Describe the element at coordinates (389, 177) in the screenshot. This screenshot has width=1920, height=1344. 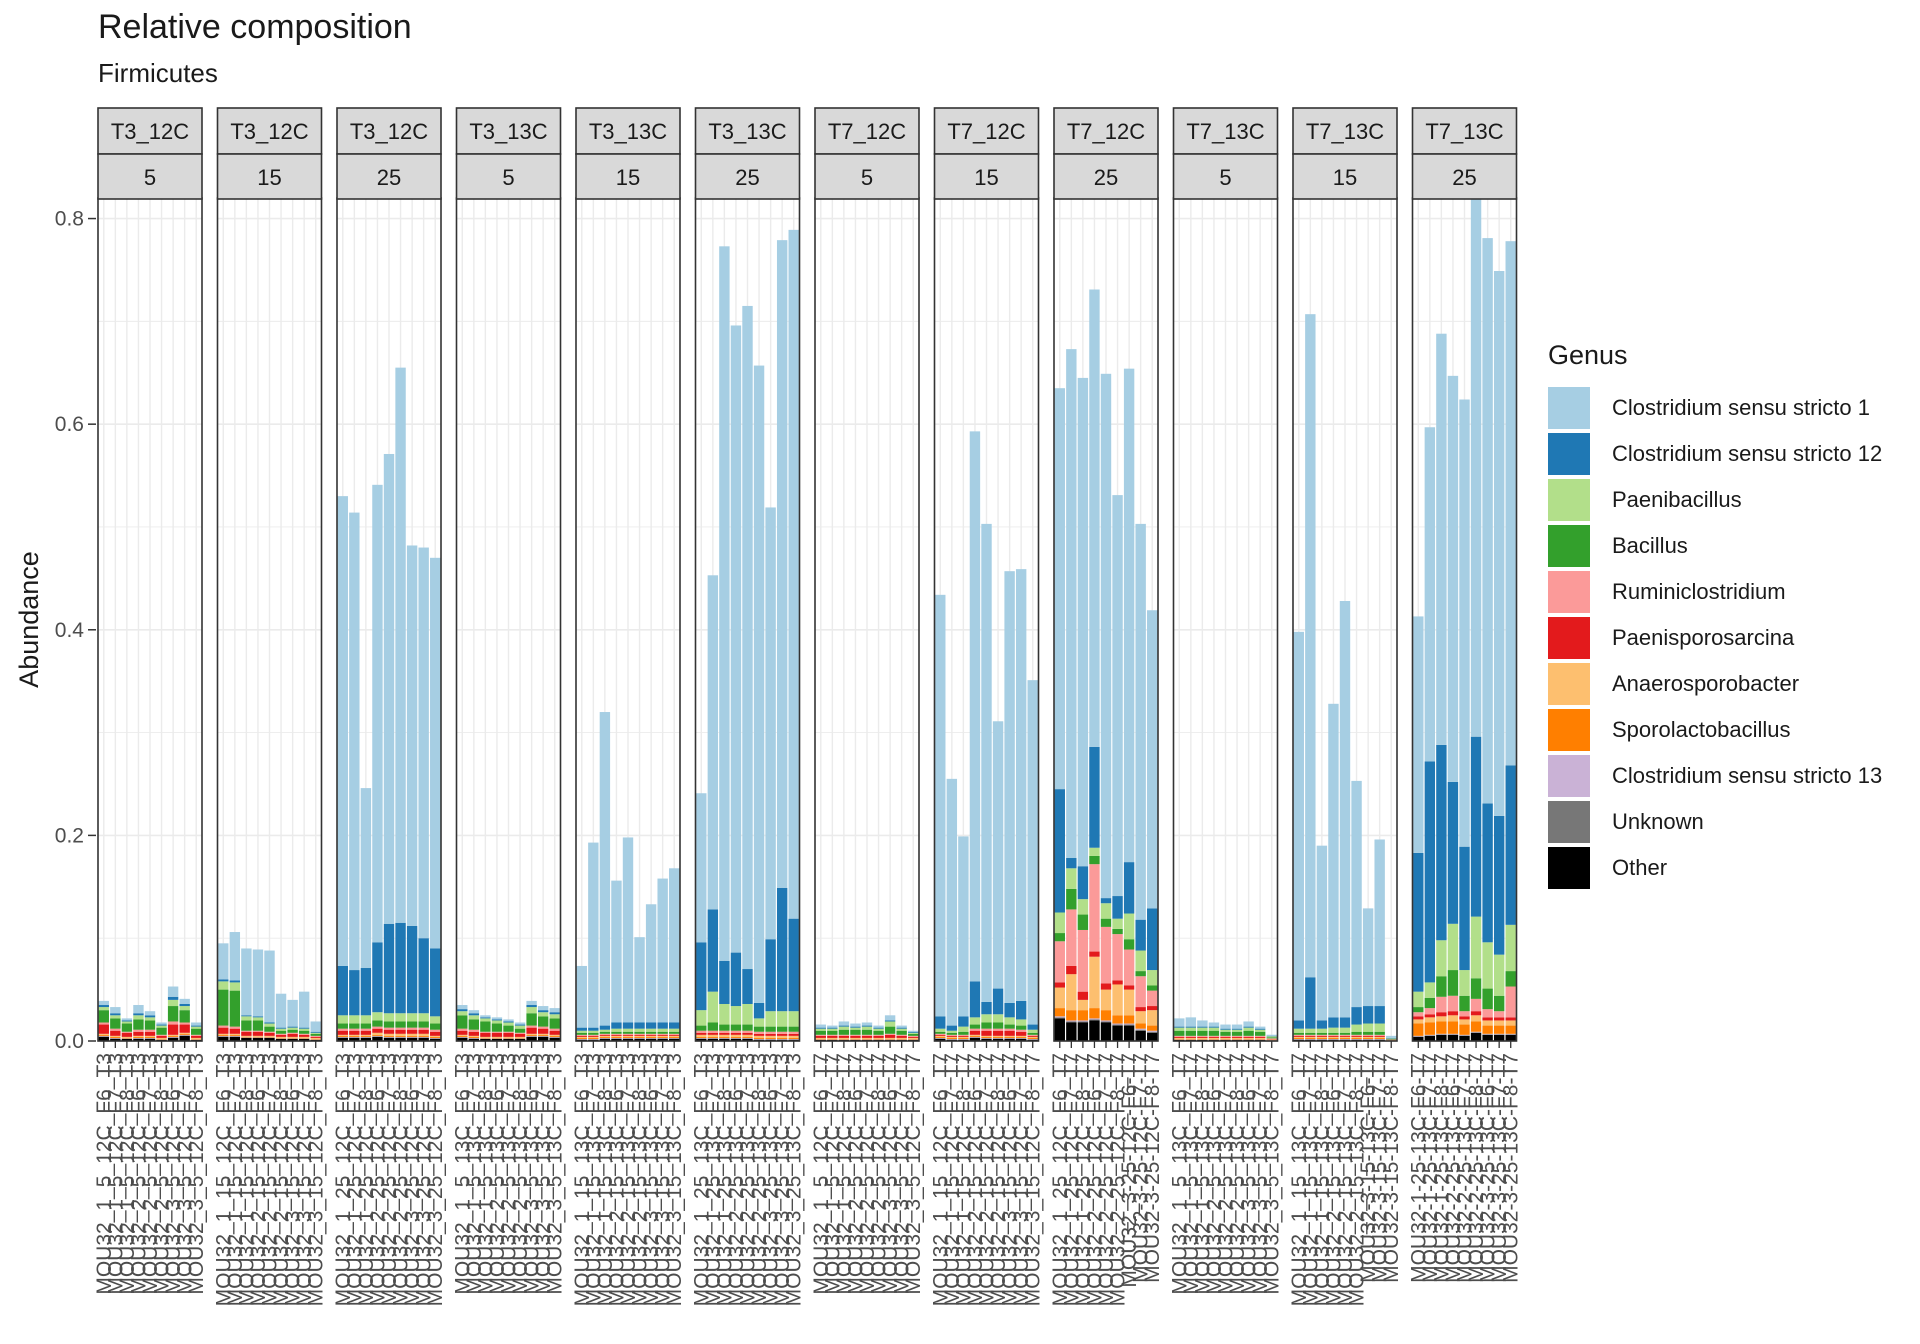
I see `facet-strip-bottom-label: 25` at that location.